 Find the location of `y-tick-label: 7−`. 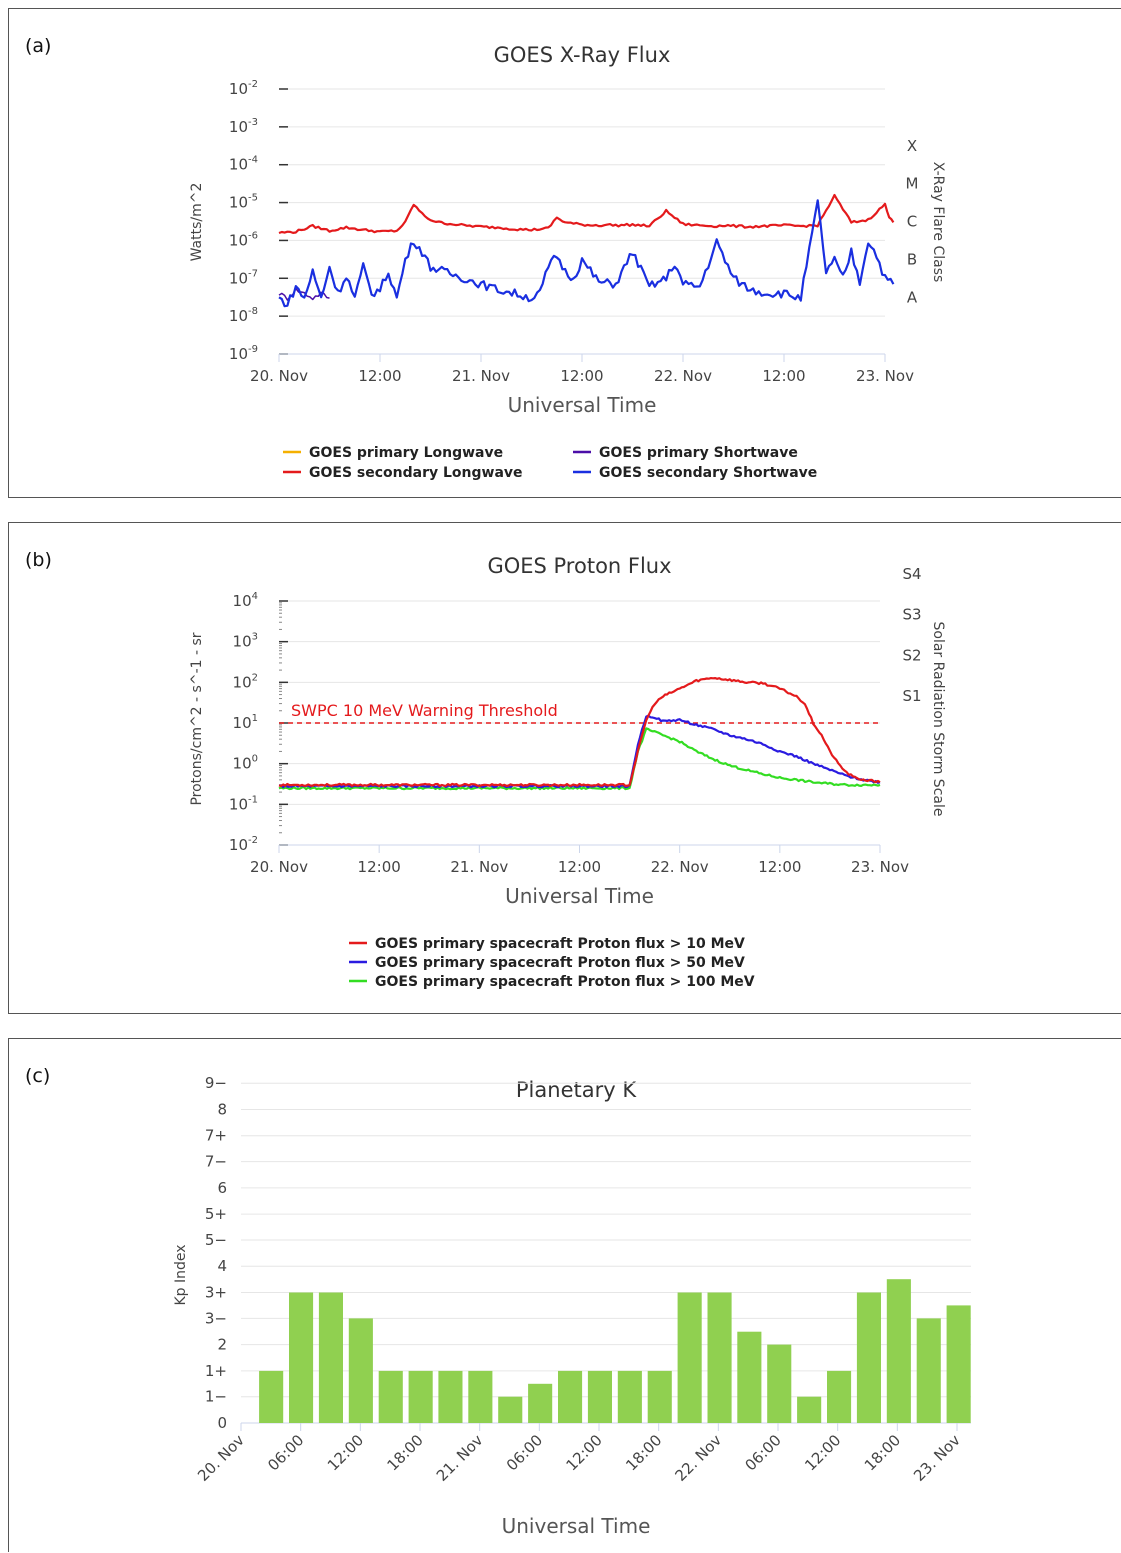

y-tick-label: 7− is located at coordinates (216, 1162).